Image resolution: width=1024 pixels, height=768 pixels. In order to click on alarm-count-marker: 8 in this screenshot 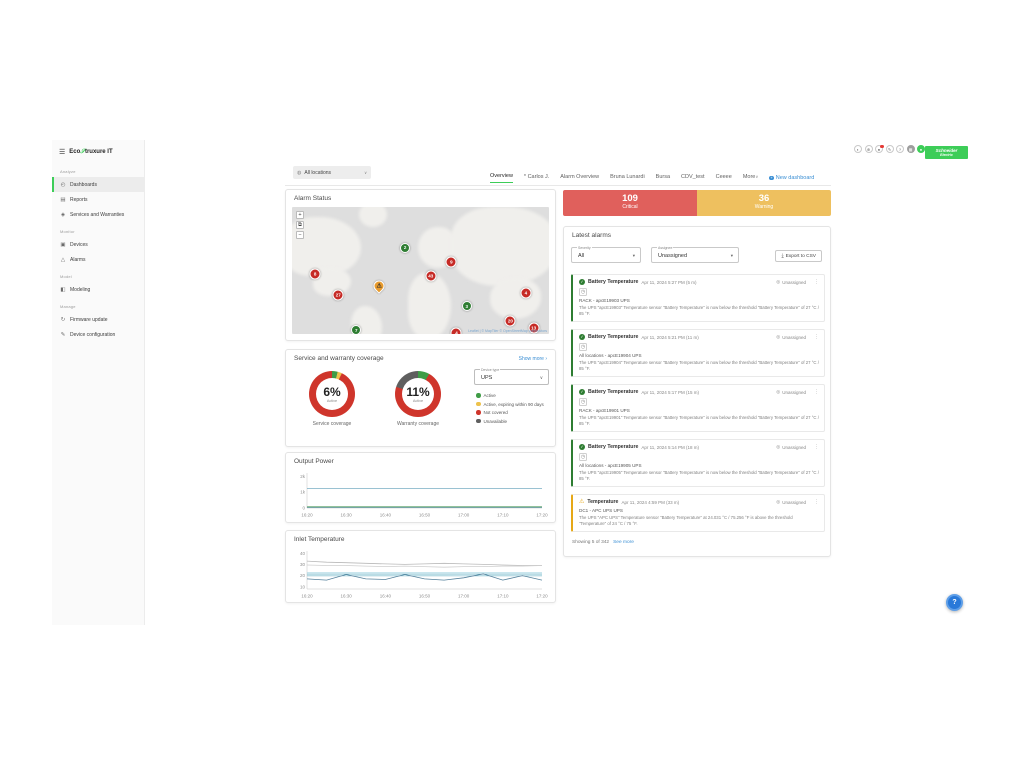, I will do `click(315, 274)`.